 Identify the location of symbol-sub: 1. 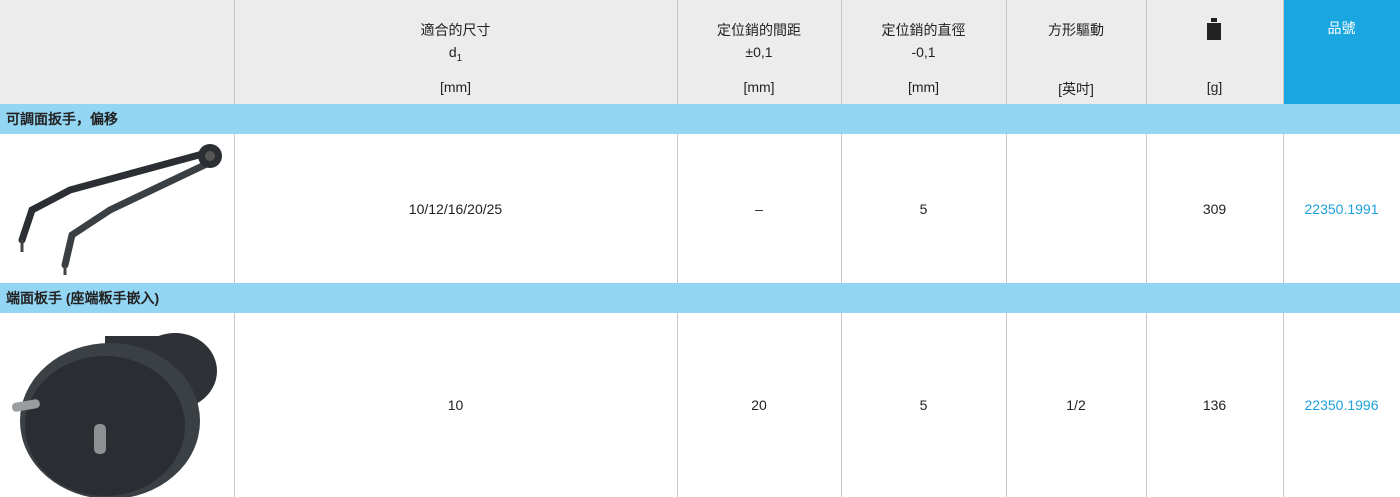
(459, 58).